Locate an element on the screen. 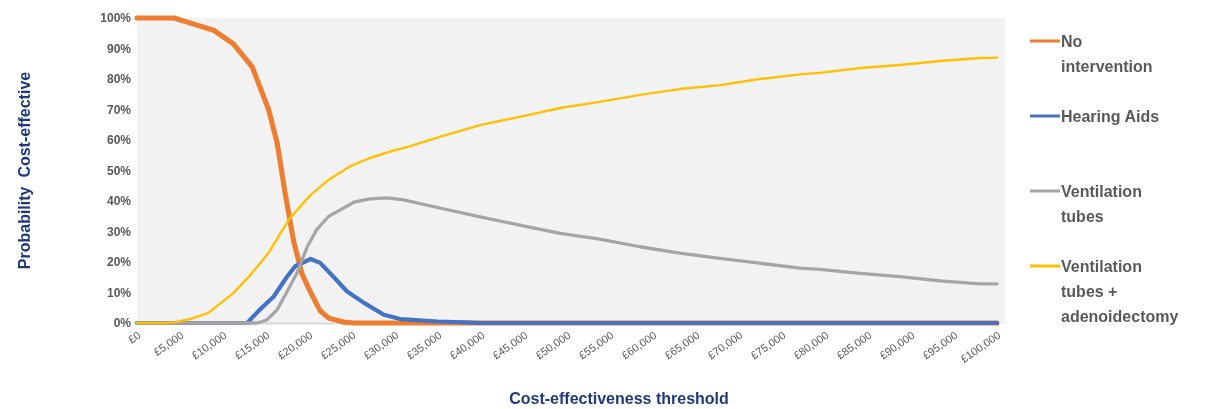 This screenshot has height=409, width=1216. y-tick-label: 50% is located at coordinates (119, 170).